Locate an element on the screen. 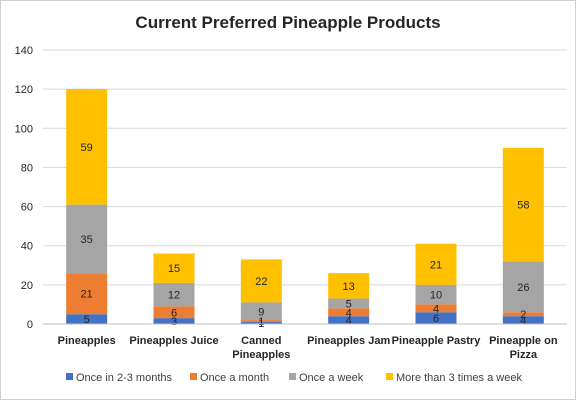 The width and height of the screenshot is (576, 400). data-label: 58 is located at coordinates (523, 206).